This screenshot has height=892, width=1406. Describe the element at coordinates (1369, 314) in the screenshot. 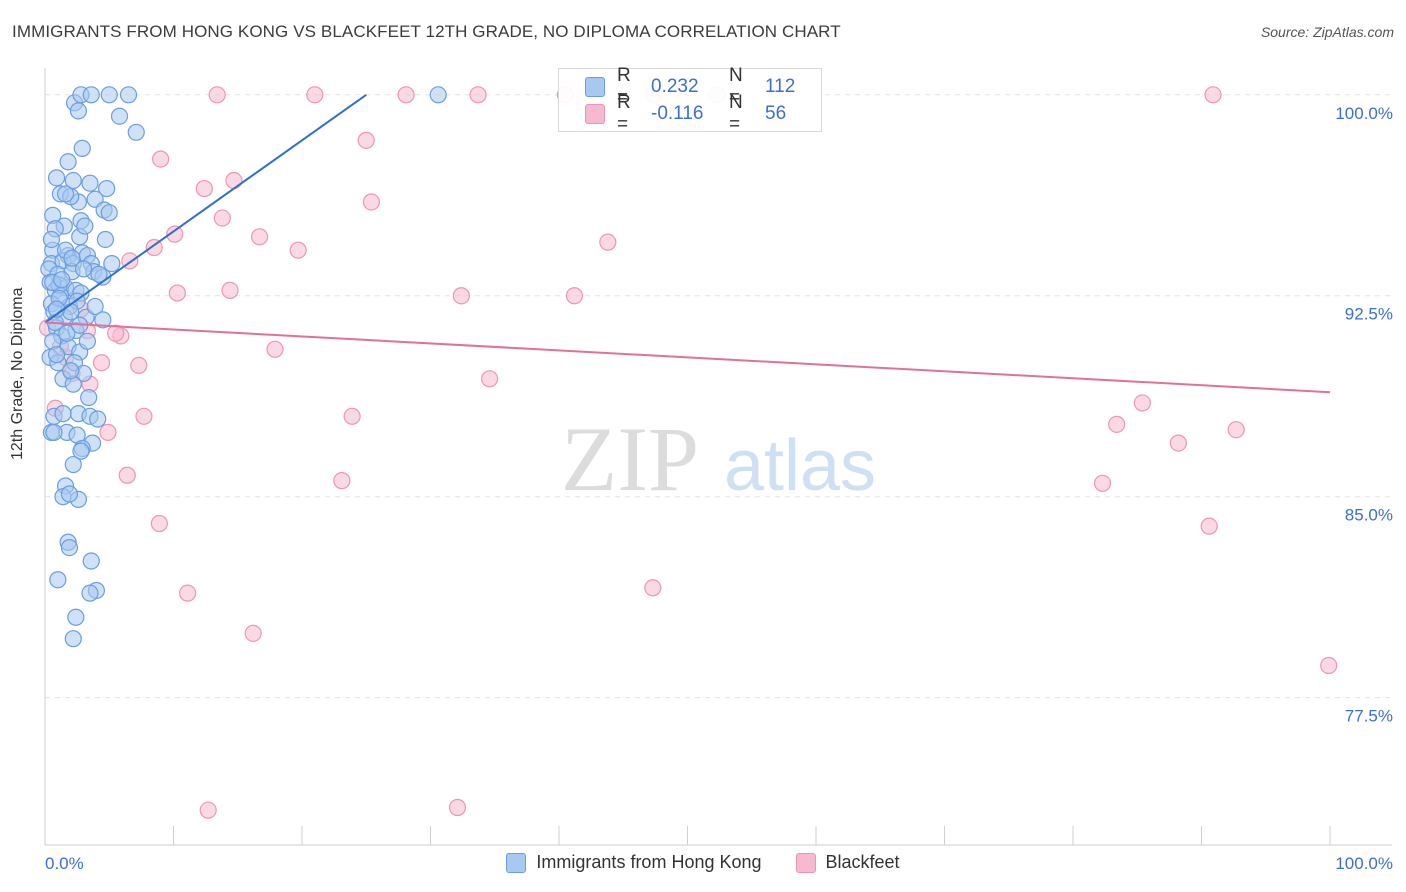

I see `y-tick-label: 92.5%` at that location.